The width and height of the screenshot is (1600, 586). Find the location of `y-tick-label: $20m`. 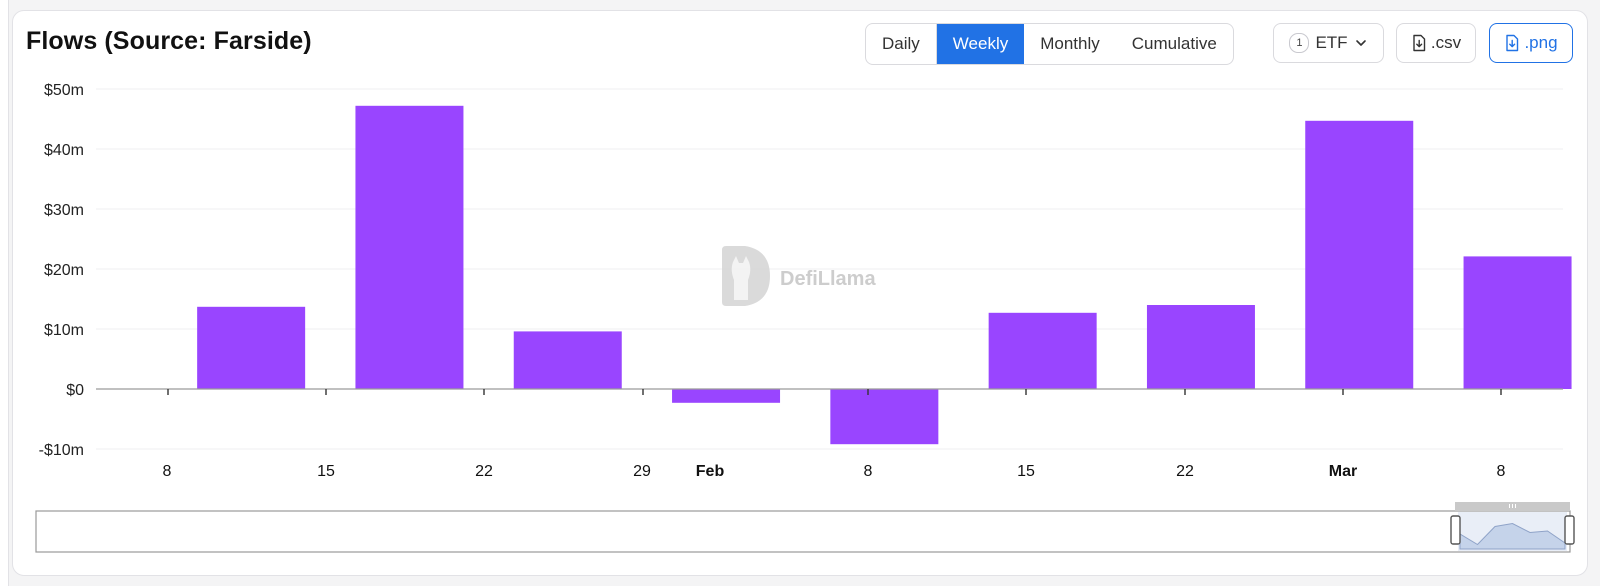

y-tick-label: $20m is located at coordinates (64, 270).